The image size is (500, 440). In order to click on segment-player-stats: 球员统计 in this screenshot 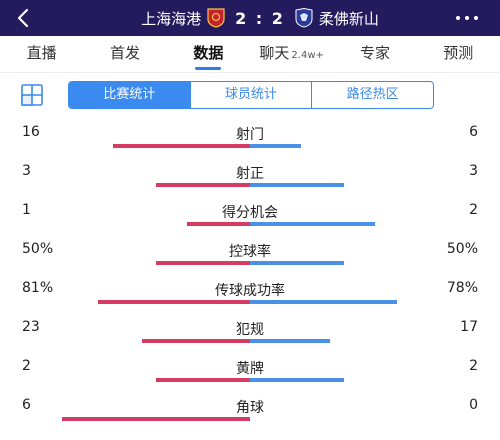, I will do `click(250, 95)`.